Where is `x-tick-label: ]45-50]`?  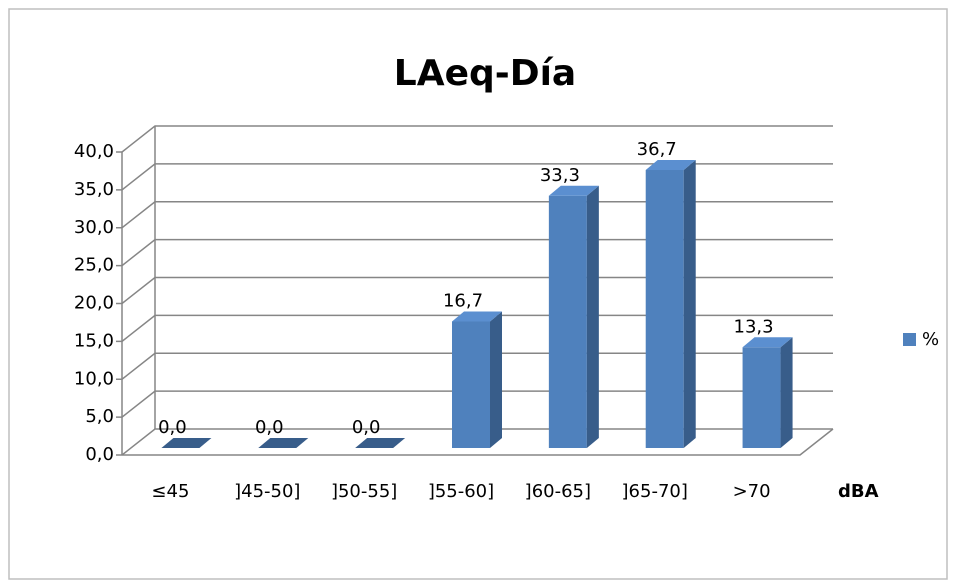
x-tick-label: ]45-50] is located at coordinates (267, 491).